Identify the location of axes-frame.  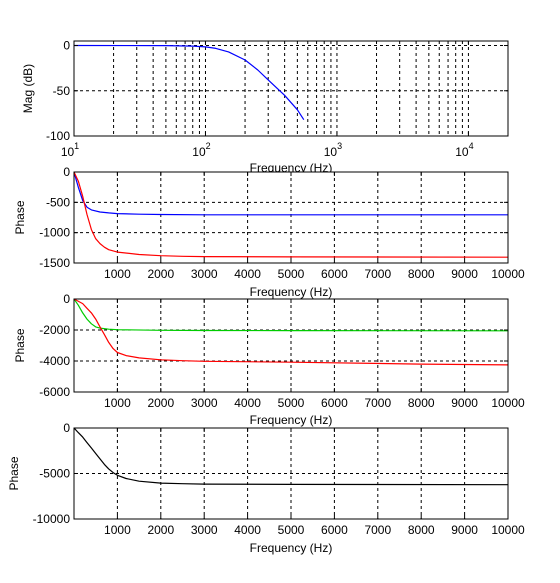
(291, 88).